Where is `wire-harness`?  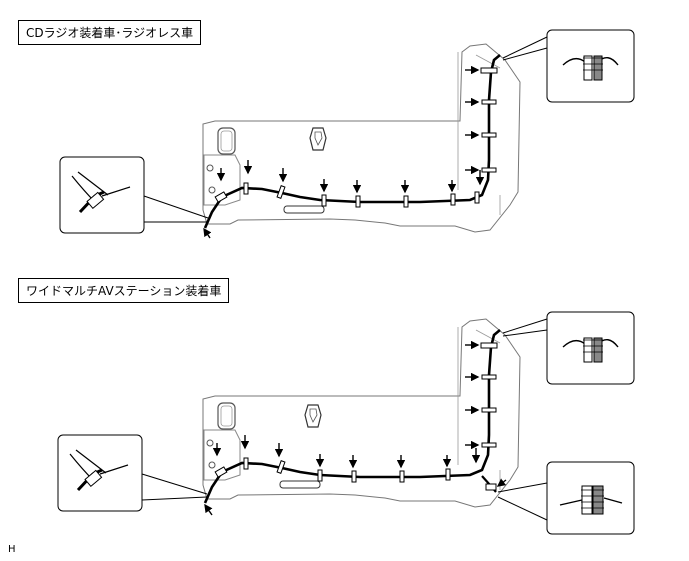
wire-harness is located at coordinates (352, 141).